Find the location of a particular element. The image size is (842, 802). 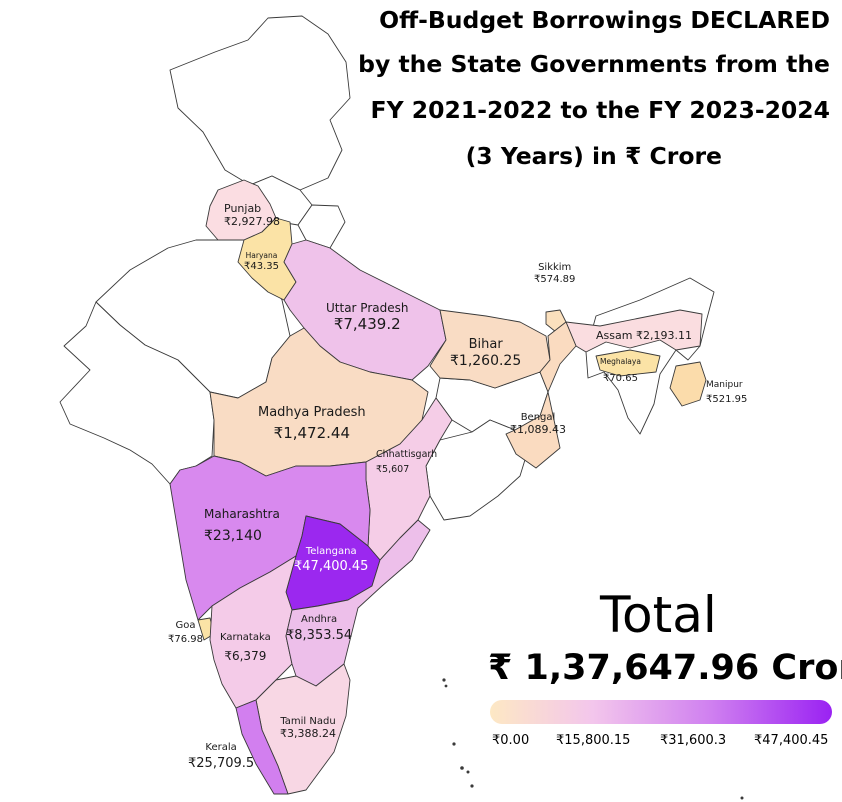

label-bengal: Bengal ₹1,089.43 is located at coordinates (538, 424).